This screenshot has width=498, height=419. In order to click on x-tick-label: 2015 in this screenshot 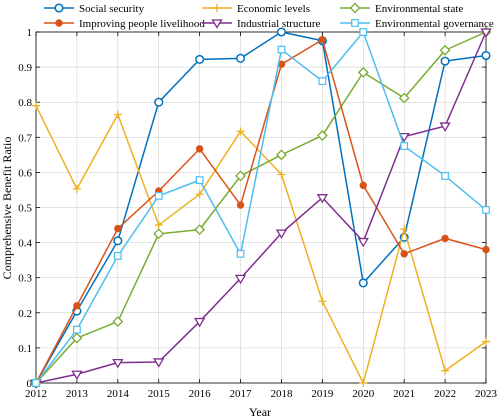, I will do `click(159, 394)`.